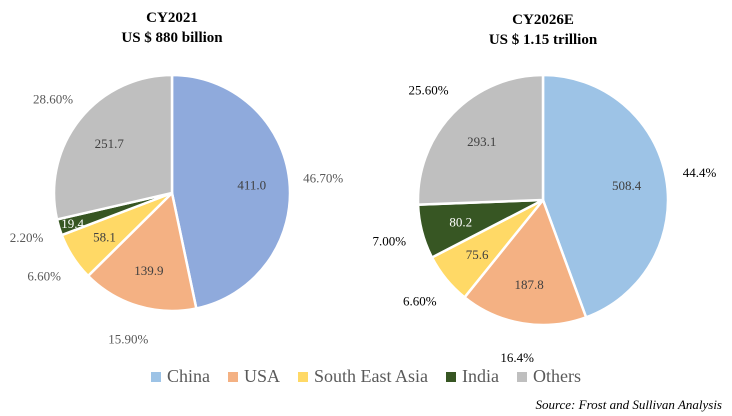 This screenshot has height=416, width=732. Describe the element at coordinates (104, 236) in the screenshot. I see `value-label: 58.1` at that location.